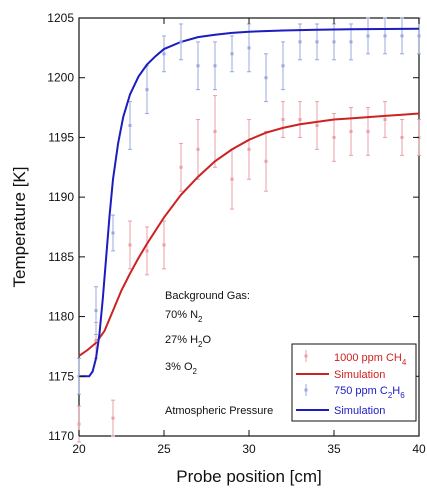 This screenshot has width=427, height=498. Describe the element at coordinates (306, 390) in the screenshot. I see `legend-marker-c2h6-data-dot` at that location.